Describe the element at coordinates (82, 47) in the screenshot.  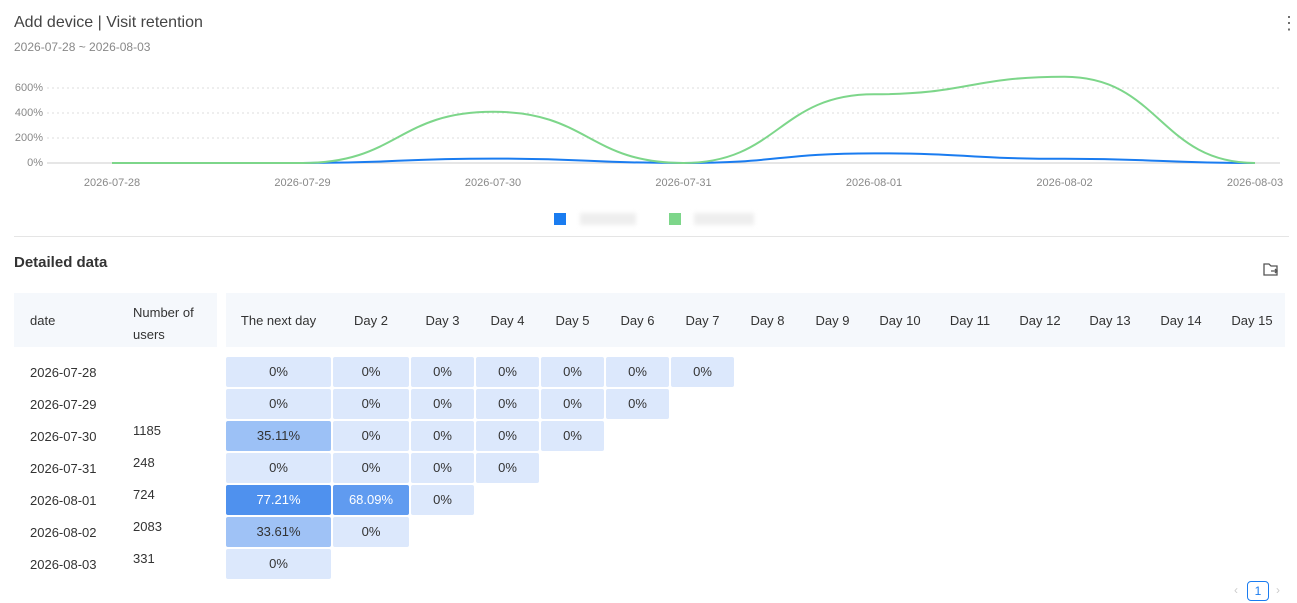
I see `date-range: 2026-07-28 ~ 2026-08-03` at that location.